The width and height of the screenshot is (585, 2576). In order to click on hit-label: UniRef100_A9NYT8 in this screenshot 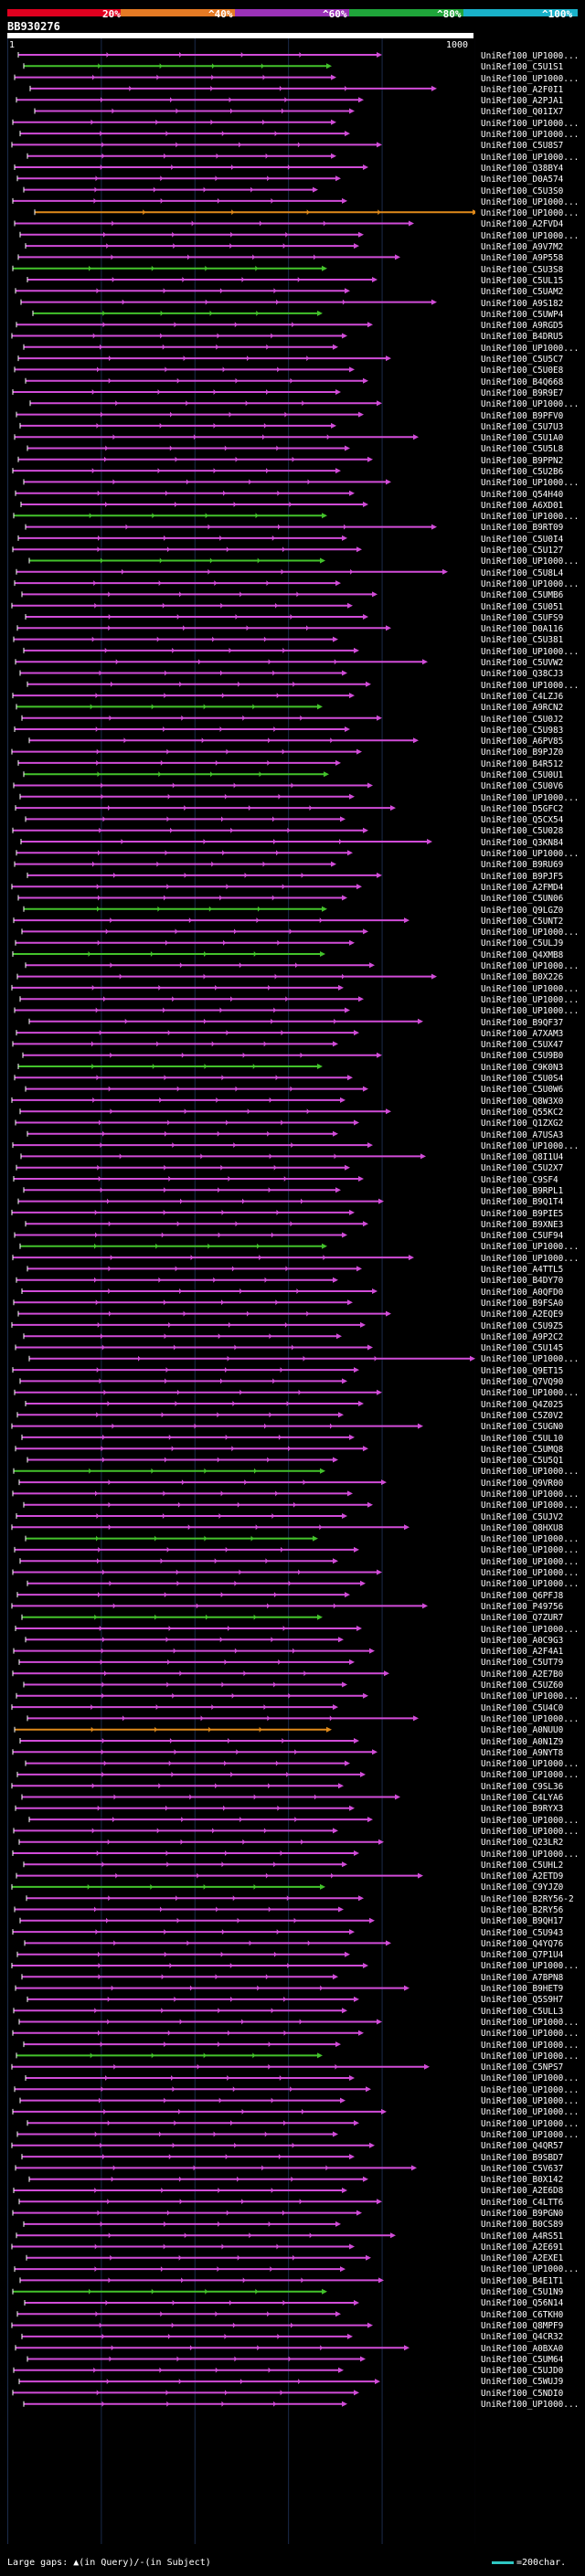, I will do `click(522, 1752)`.